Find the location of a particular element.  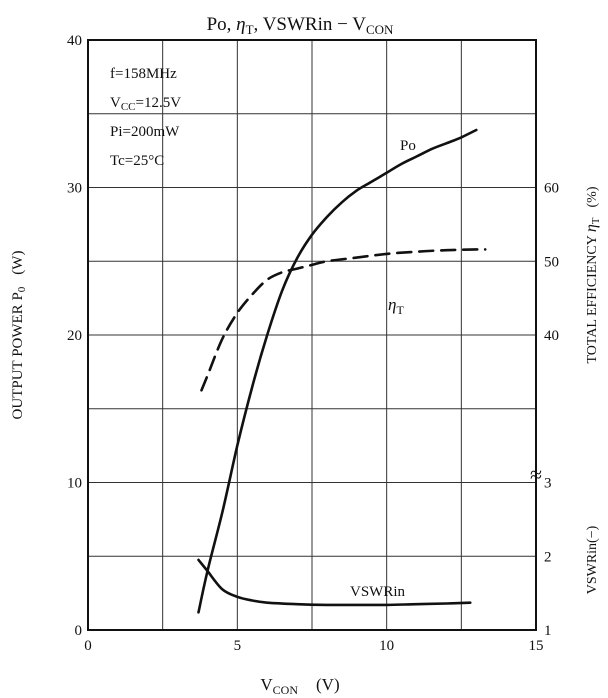

x-tick-label: 15 is located at coordinates (536, 646).